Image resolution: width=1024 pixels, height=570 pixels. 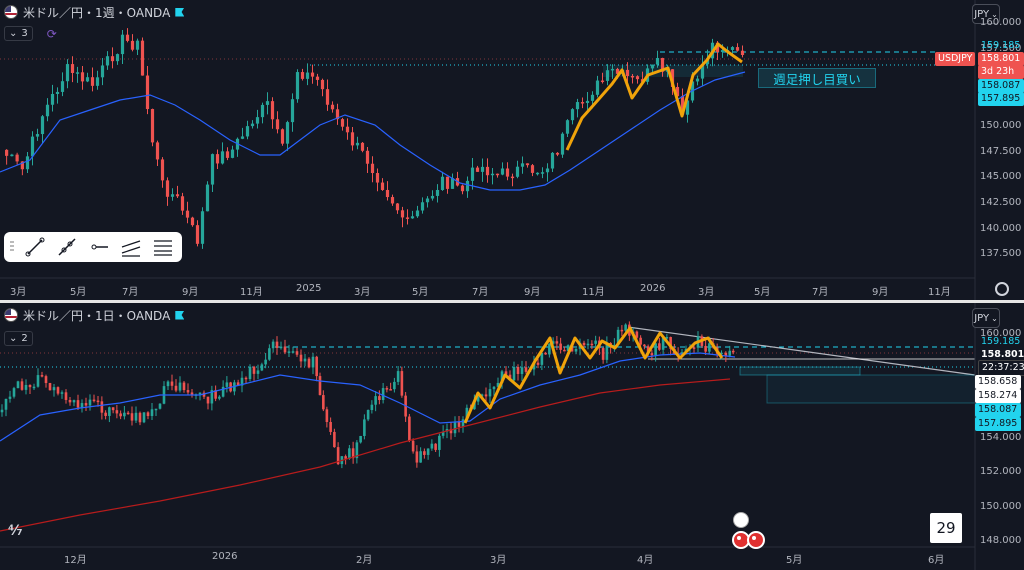 I want to click on countdown-tag: 22:37:23, so click(x=1001, y=368).